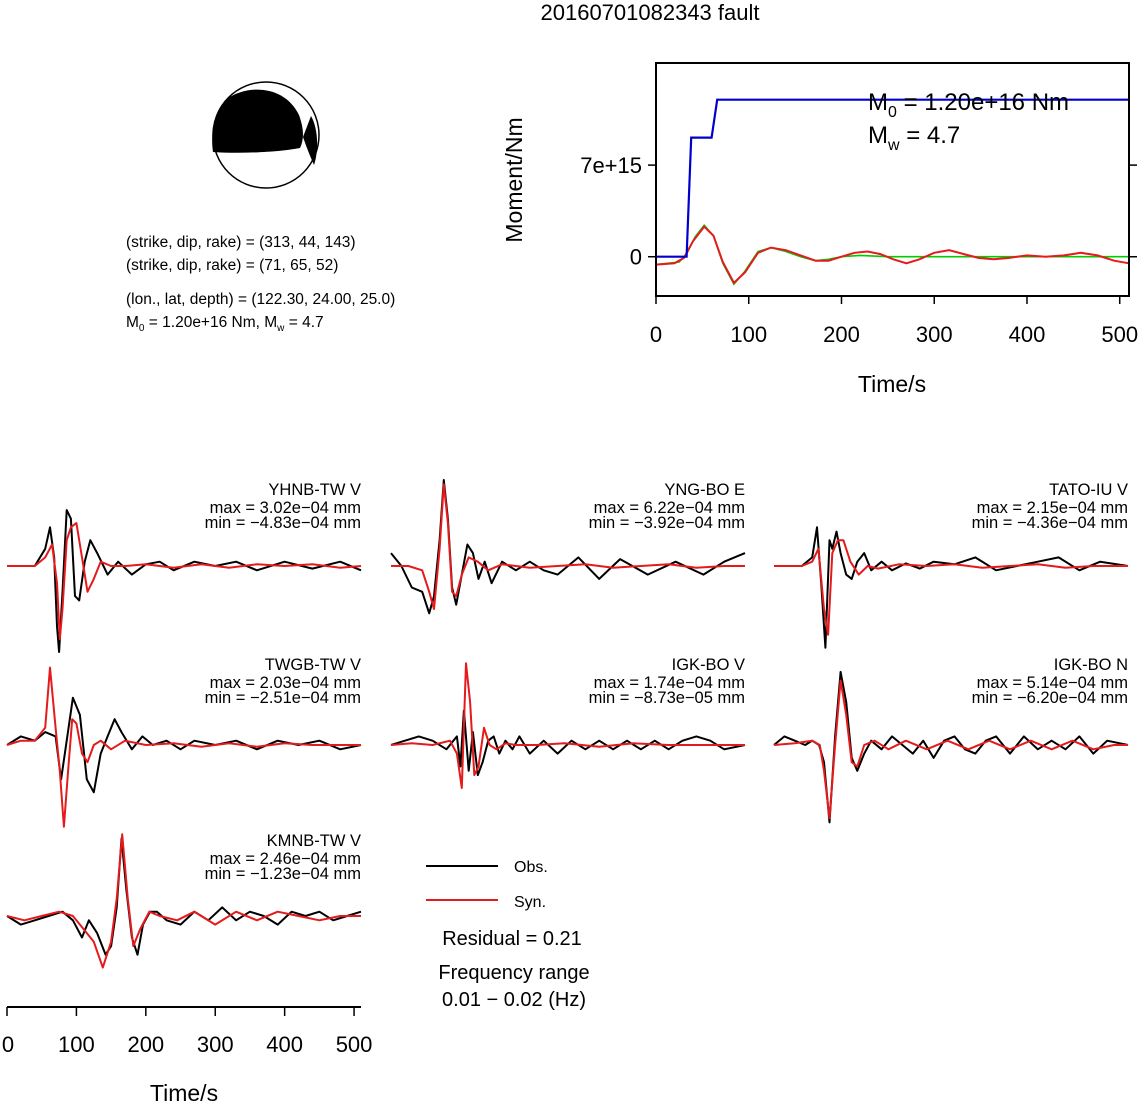 The image size is (1143, 1104). I want to click on beachball-compression-quadrant, so click(257, 121).